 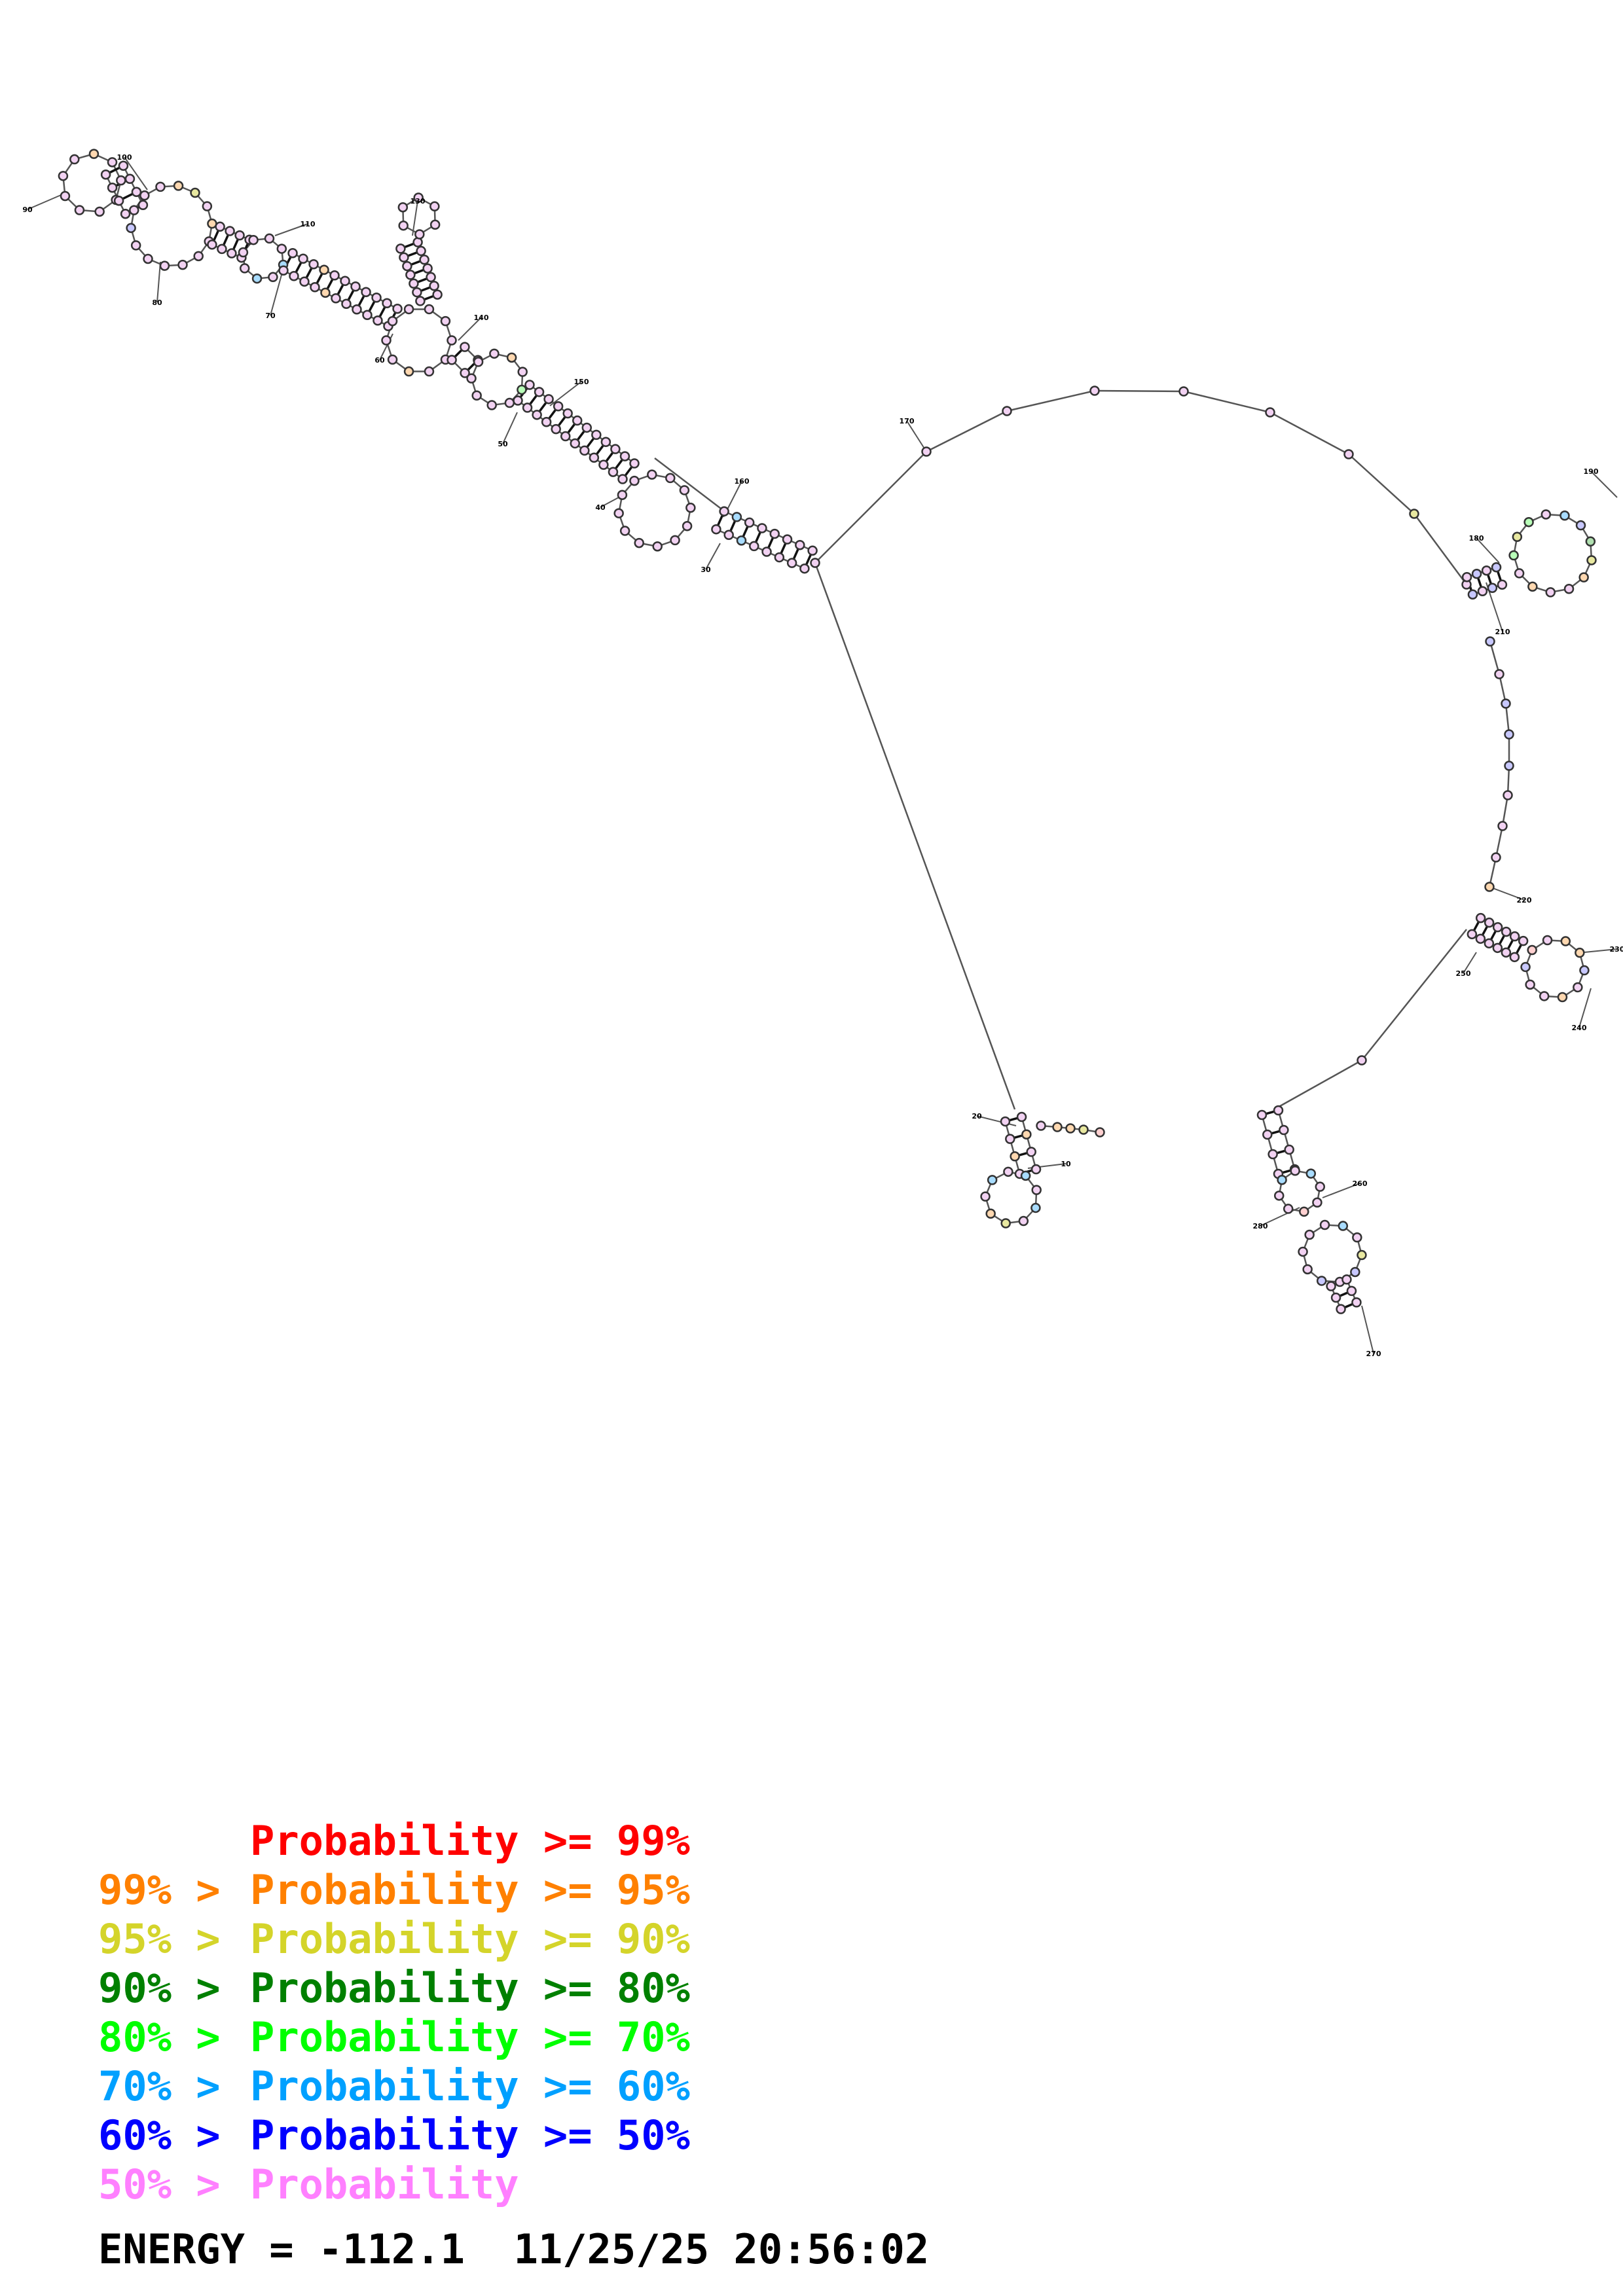 What do you see at coordinates (171, 1988) in the screenshot?
I see `legend-row-4-low: 90% >` at bounding box center [171, 1988].